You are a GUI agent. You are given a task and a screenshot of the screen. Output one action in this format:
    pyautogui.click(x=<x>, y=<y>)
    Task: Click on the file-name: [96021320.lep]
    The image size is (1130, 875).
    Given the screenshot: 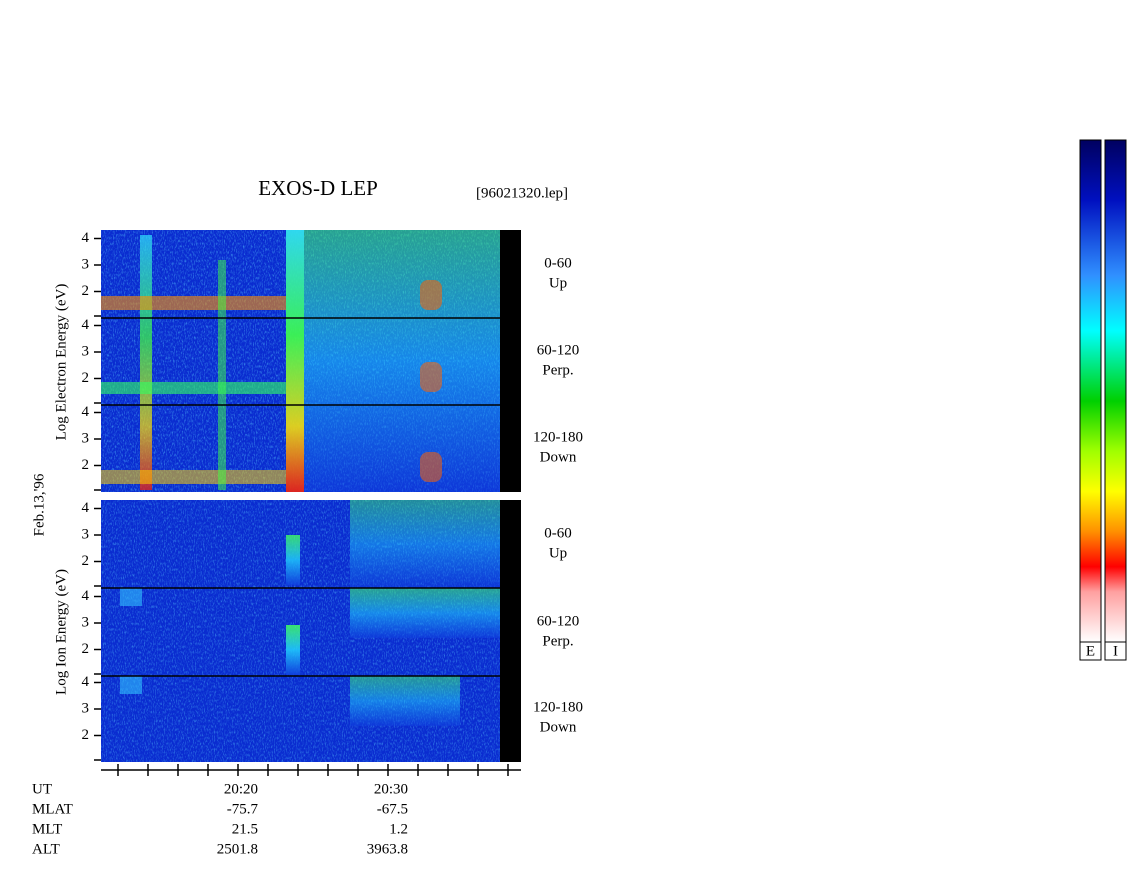 What is the action you would take?
    pyautogui.click(x=522, y=193)
    